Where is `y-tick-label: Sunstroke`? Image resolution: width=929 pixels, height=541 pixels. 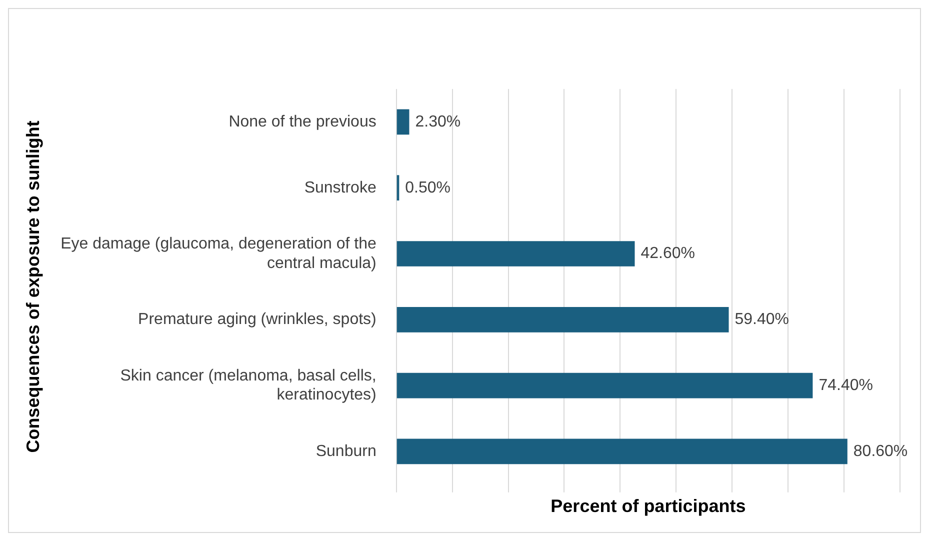
y-tick-label: Sunstroke is located at coordinates (340, 187).